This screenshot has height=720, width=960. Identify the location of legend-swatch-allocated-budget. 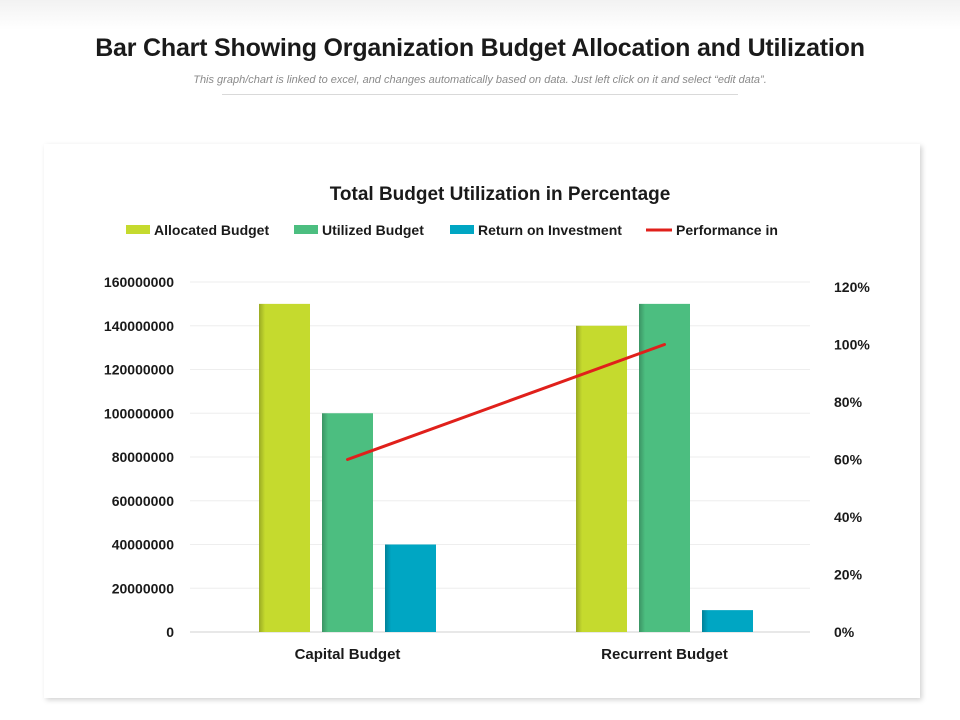
(138, 229).